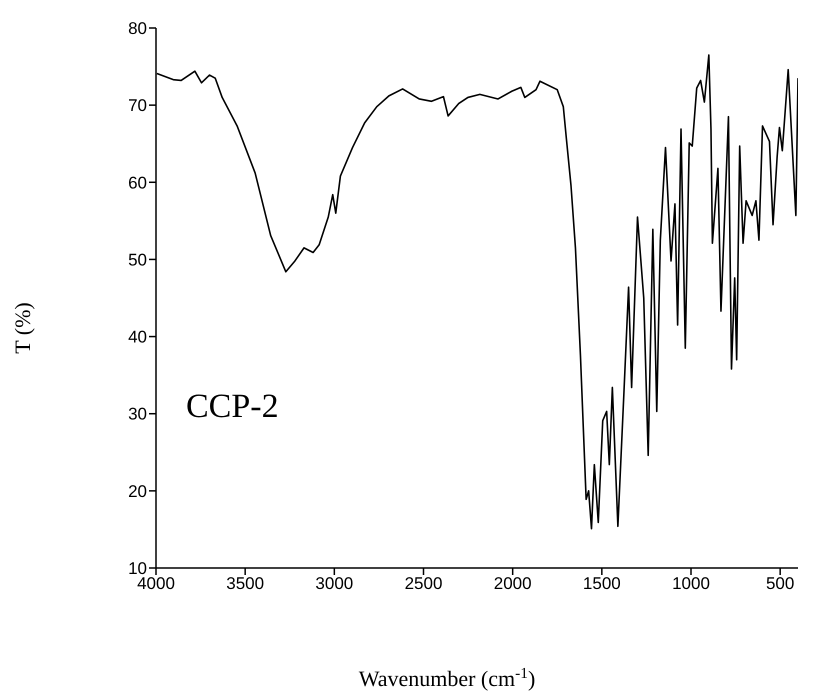 The image size is (813, 698). What do you see at coordinates (447, 677) in the screenshot?
I see `x-axis-title: Wavenumber (cm$^{-1}$)` at bounding box center [447, 677].